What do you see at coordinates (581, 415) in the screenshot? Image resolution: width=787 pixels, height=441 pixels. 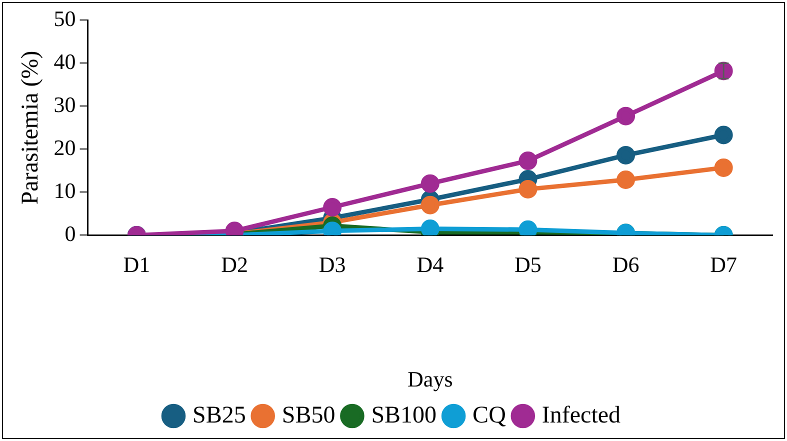 I see `legend-label: Infected` at bounding box center [581, 415].